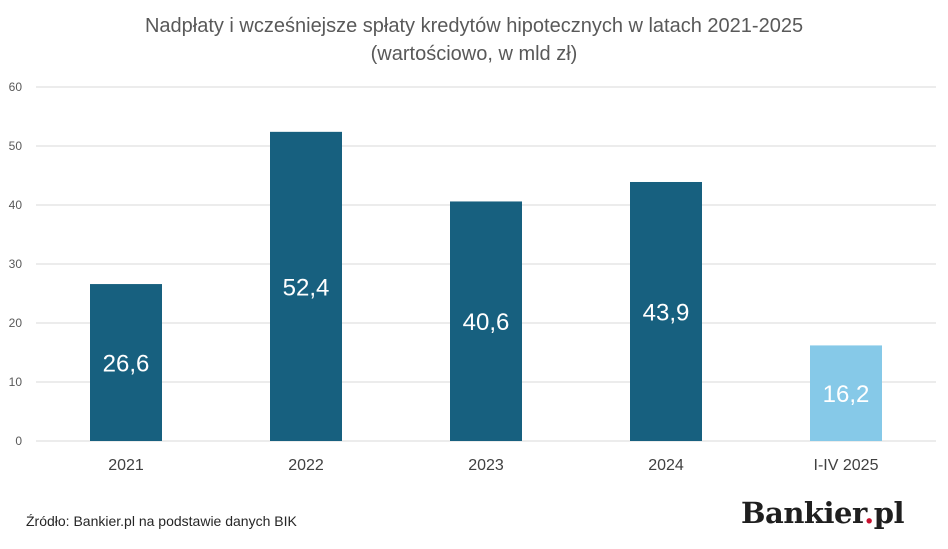 The image size is (948, 549). I want to click on x-tick-label: I-IV 2025, so click(846, 465).